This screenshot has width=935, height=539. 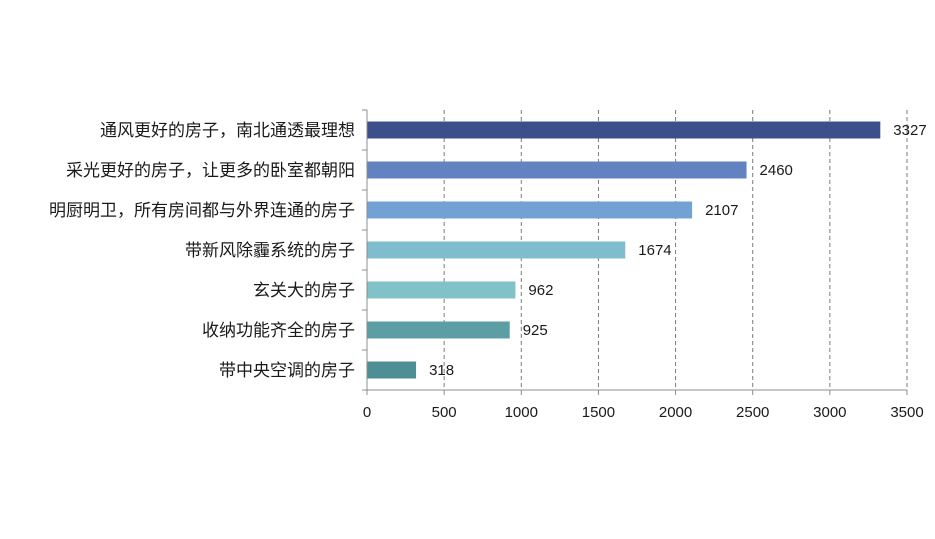 I want to click on x-tick-label: 0, so click(x=367, y=412).